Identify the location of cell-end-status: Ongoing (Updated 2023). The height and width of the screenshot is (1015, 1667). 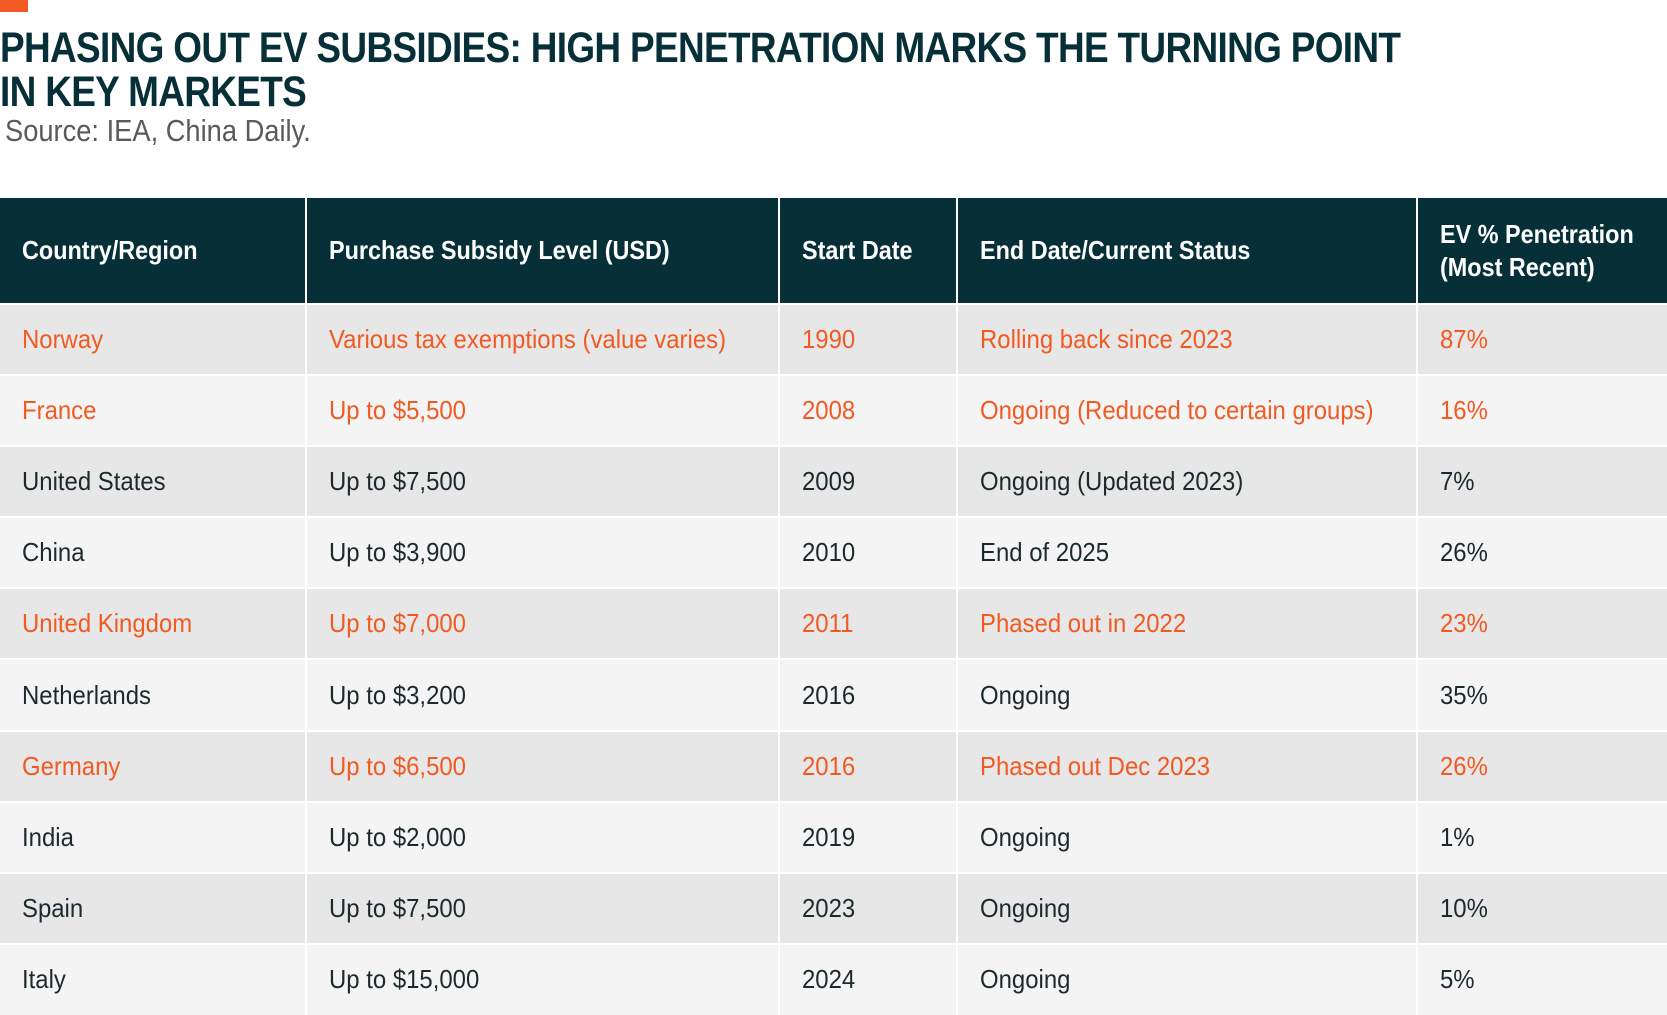
(1187, 481).